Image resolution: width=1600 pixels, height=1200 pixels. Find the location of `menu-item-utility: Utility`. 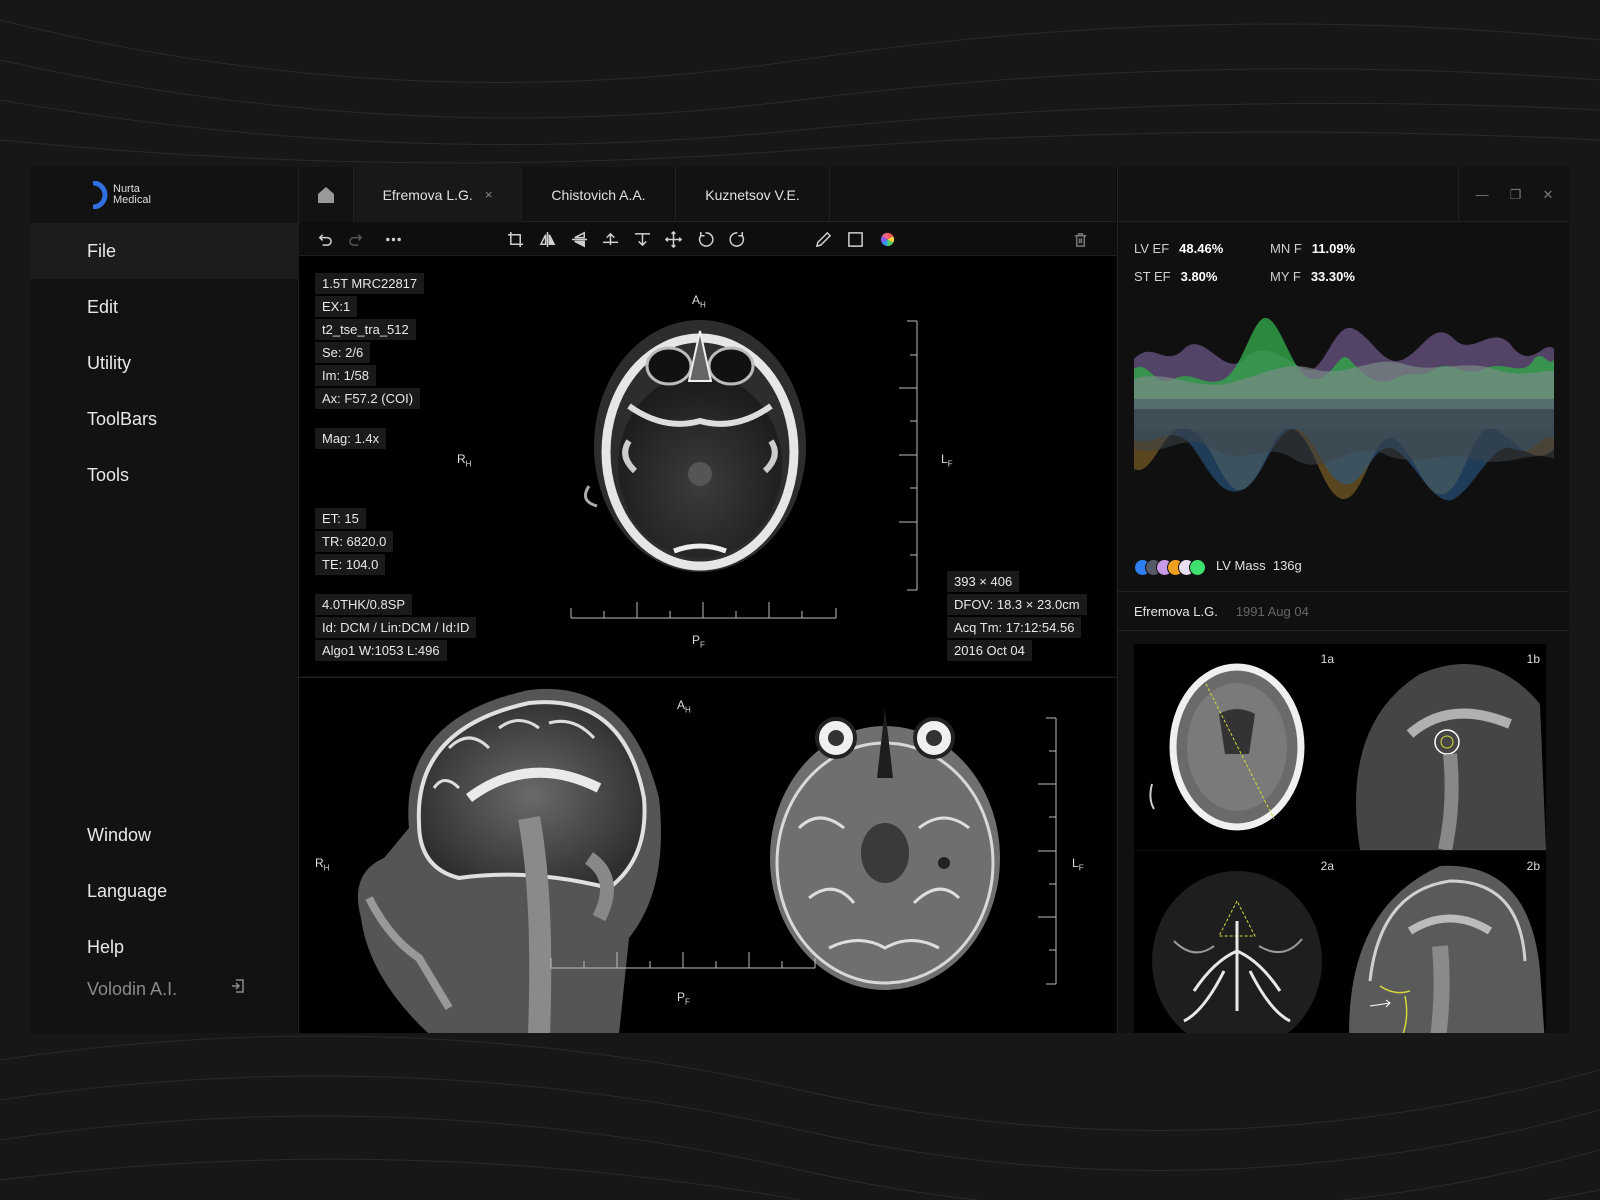

menu-item-utility: Utility is located at coordinates (109, 362).